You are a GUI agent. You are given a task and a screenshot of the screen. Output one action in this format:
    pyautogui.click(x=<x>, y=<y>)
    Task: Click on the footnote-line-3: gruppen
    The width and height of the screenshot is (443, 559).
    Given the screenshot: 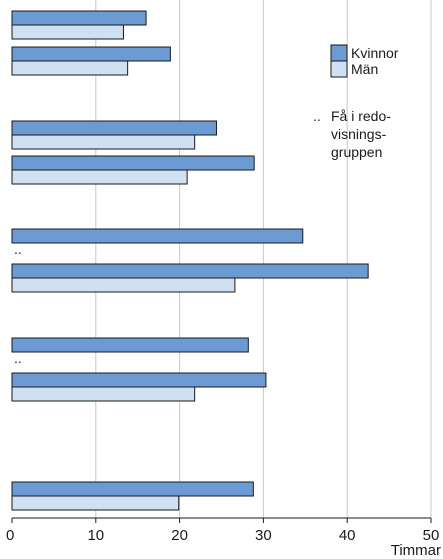 What is the action you would take?
    pyautogui.click(x=356, y=152)
    